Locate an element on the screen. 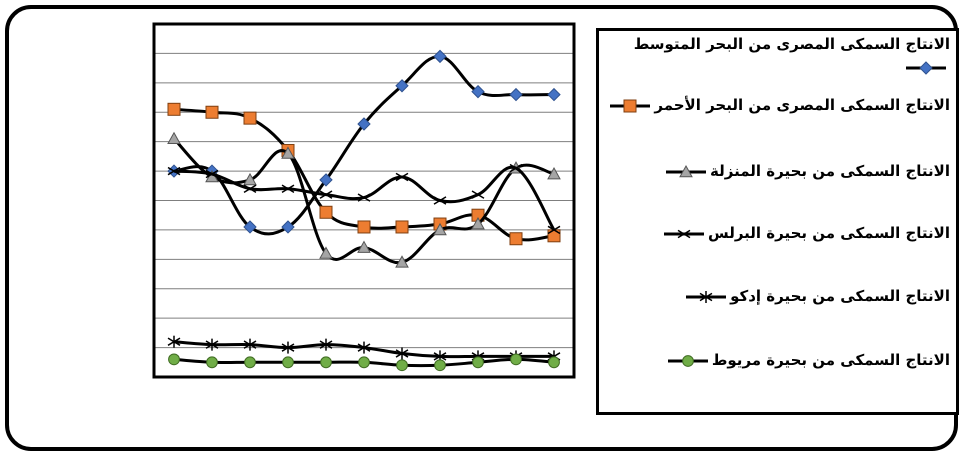 This screenshot has height=463, width=969. legend-label: الانتاج السمكى من بحيرة المنزلة is located at coordinates (830, 171).